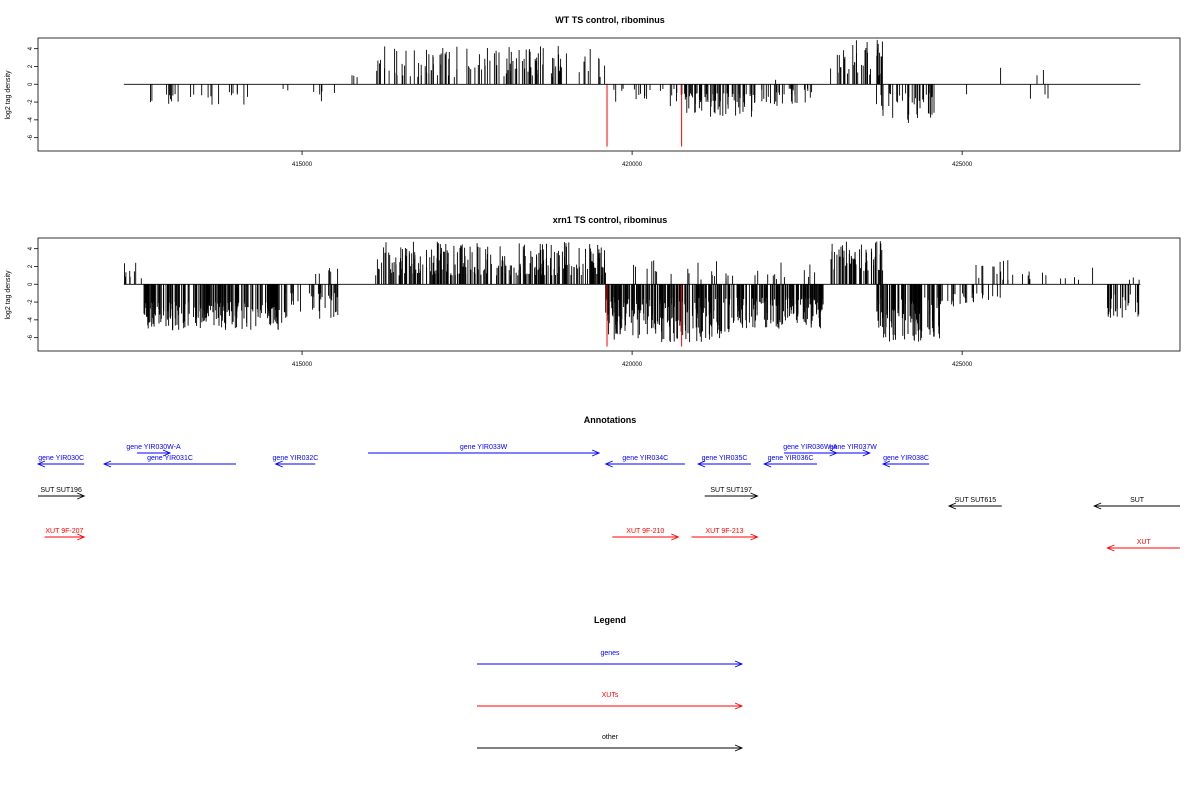 The height and width of the screenshot is (800, 1200). I want to click on other-annotation-label: SUT SUT615, so click(976, 500).